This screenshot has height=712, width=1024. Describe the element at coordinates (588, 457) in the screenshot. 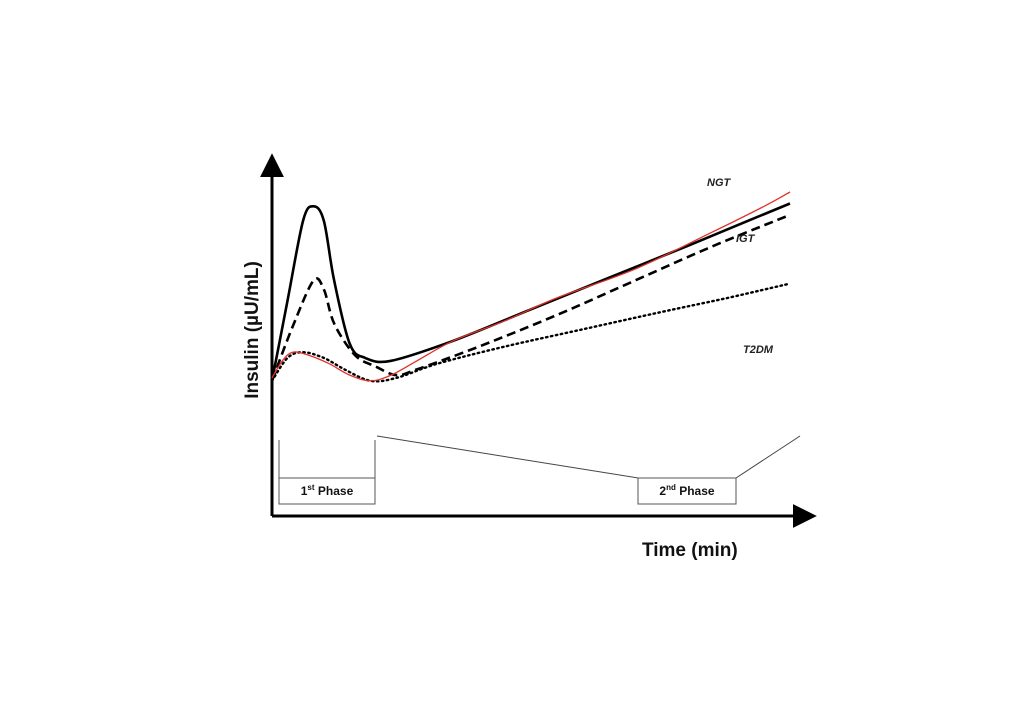

I see `second-phase-callout-line` at that location.